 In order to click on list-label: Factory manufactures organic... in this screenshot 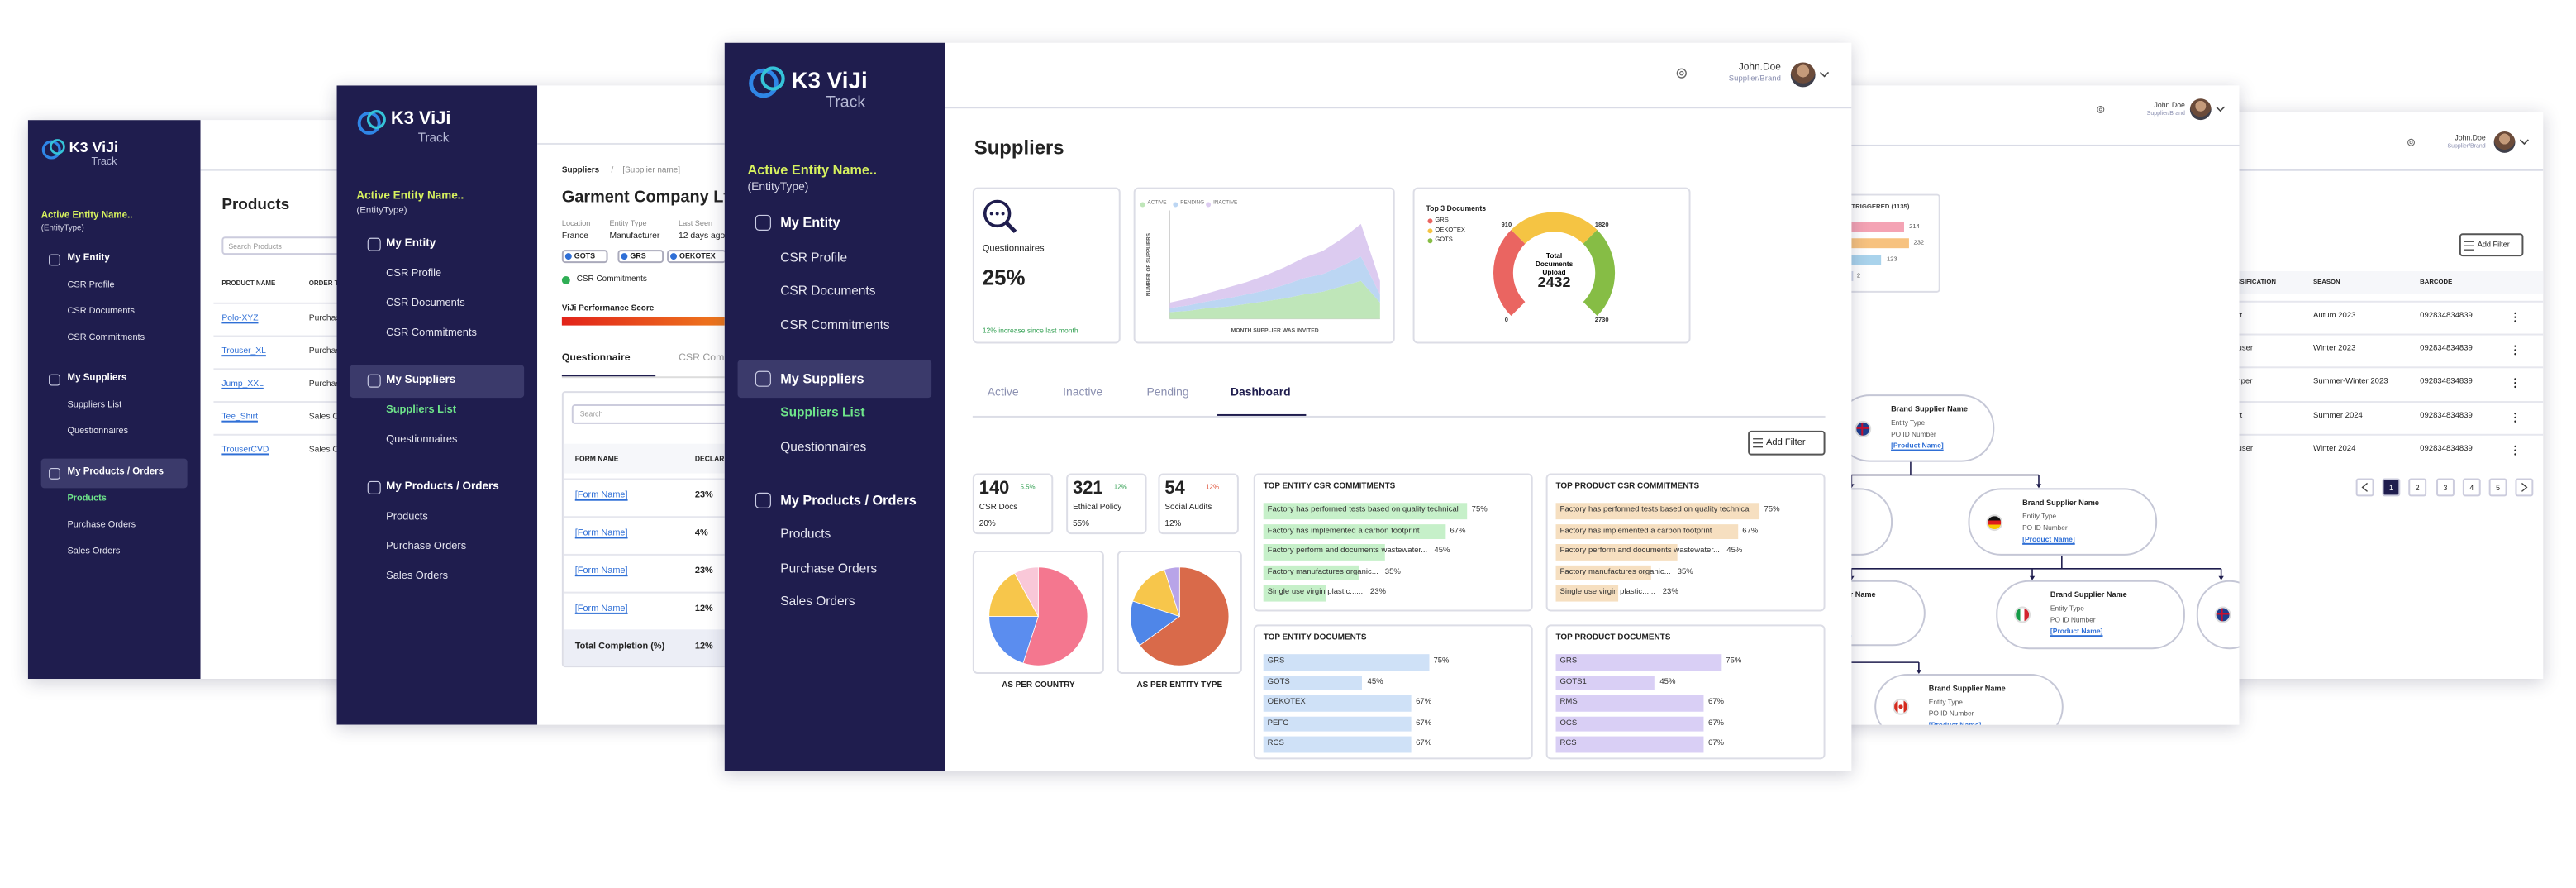, I will do `click(1323, 572)`.